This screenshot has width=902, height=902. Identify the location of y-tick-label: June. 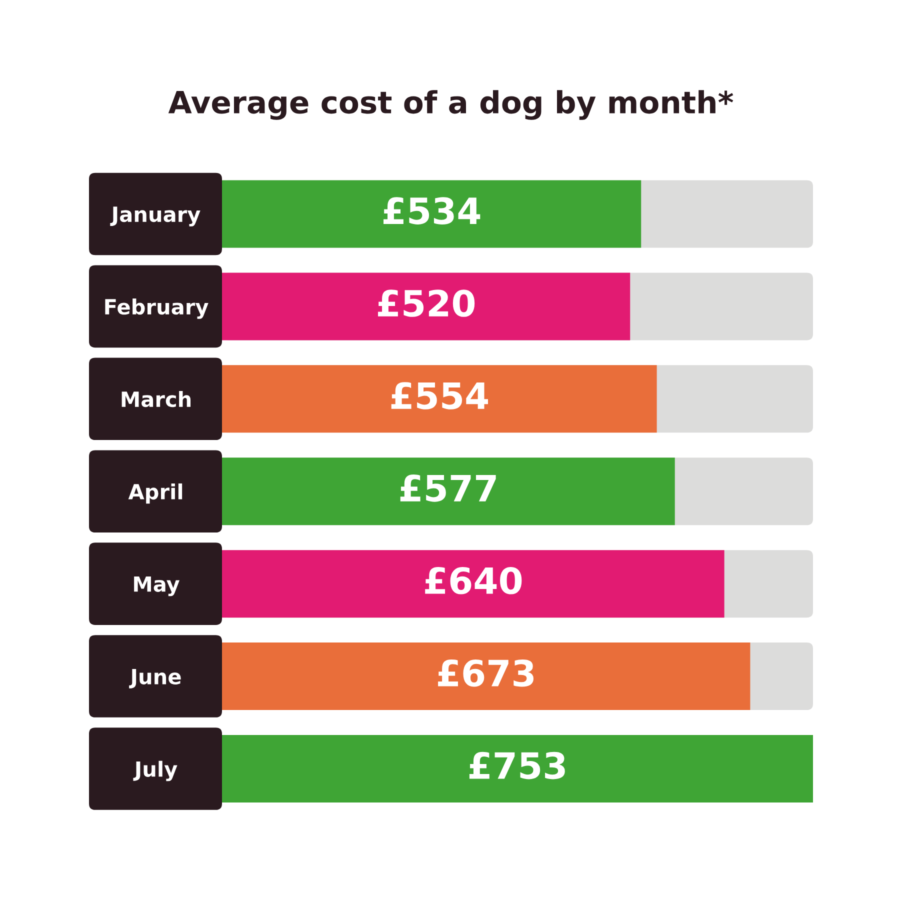
(155, 678).